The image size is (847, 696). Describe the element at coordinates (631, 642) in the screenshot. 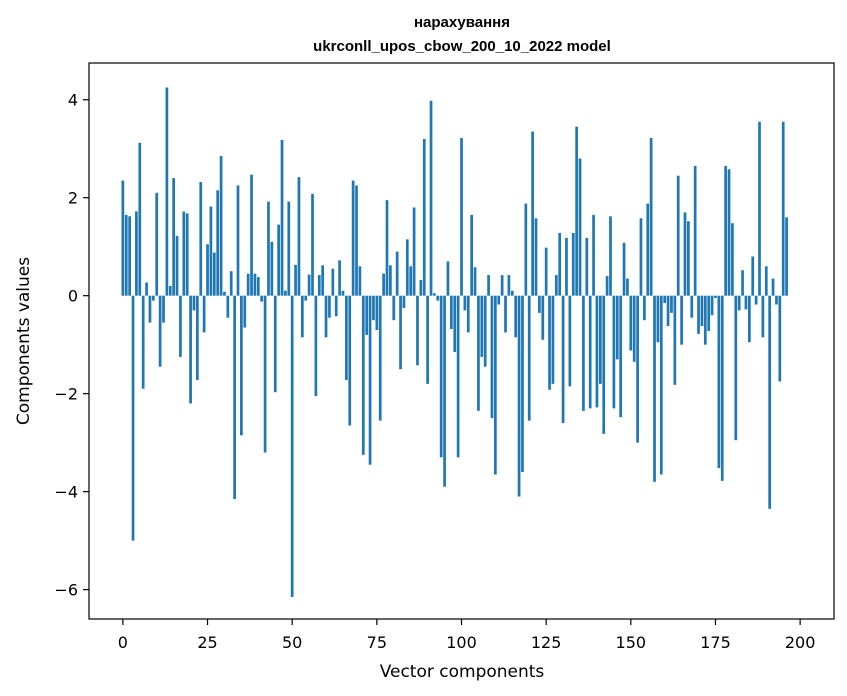

I see `x-tick-label: 150` at that location.